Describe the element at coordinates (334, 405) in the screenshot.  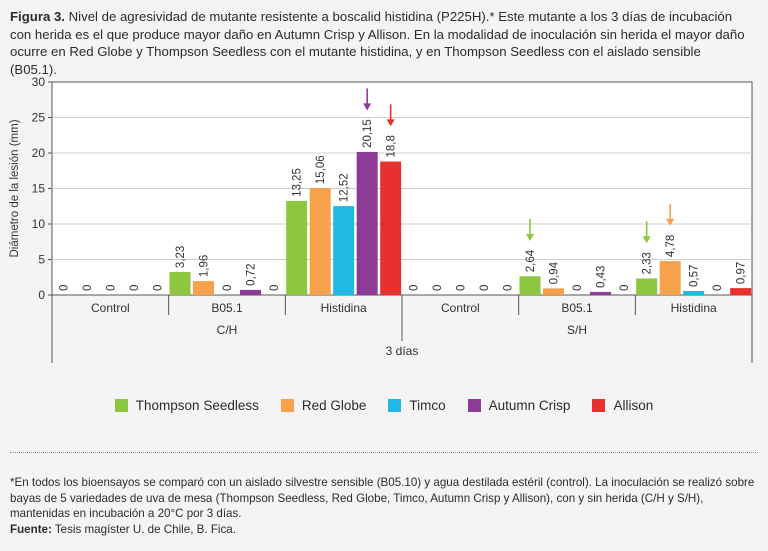
I see `legend-label: Red Globe` at that location.